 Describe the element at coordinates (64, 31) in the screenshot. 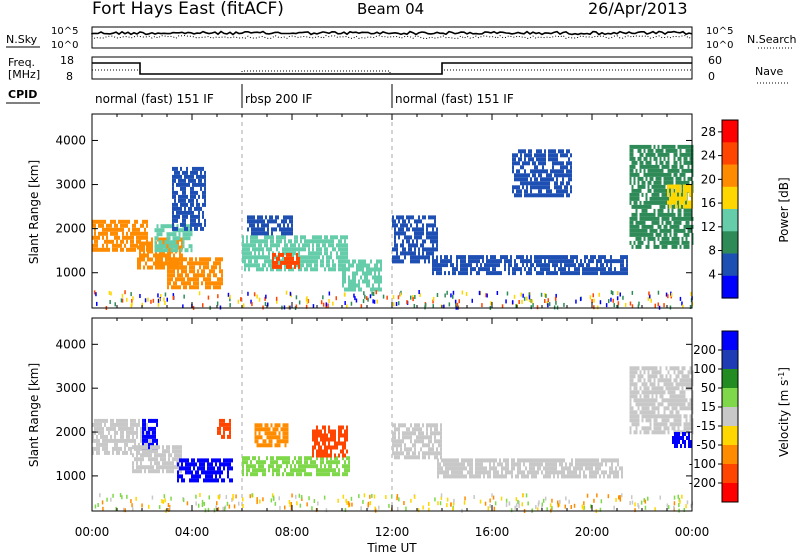

I see `noise-tick-left-top: 10^5` at that location.